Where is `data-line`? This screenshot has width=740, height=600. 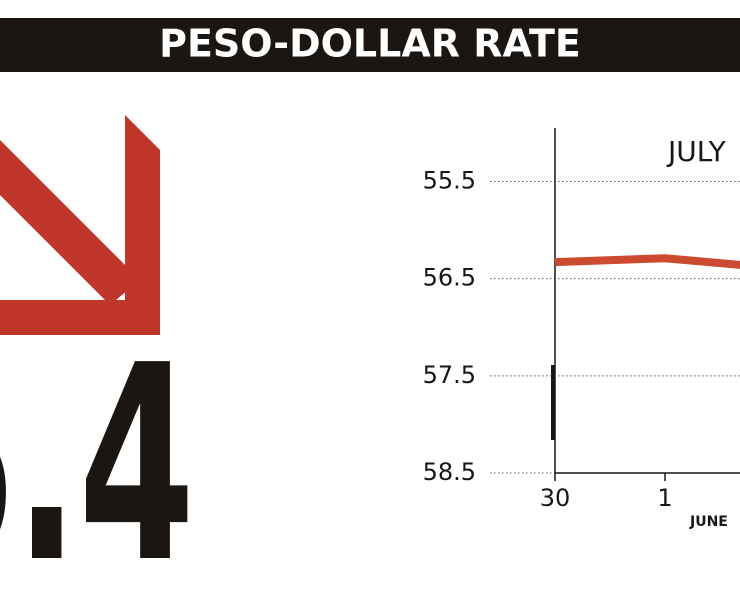 data-line is located at coordinates (647, 261).